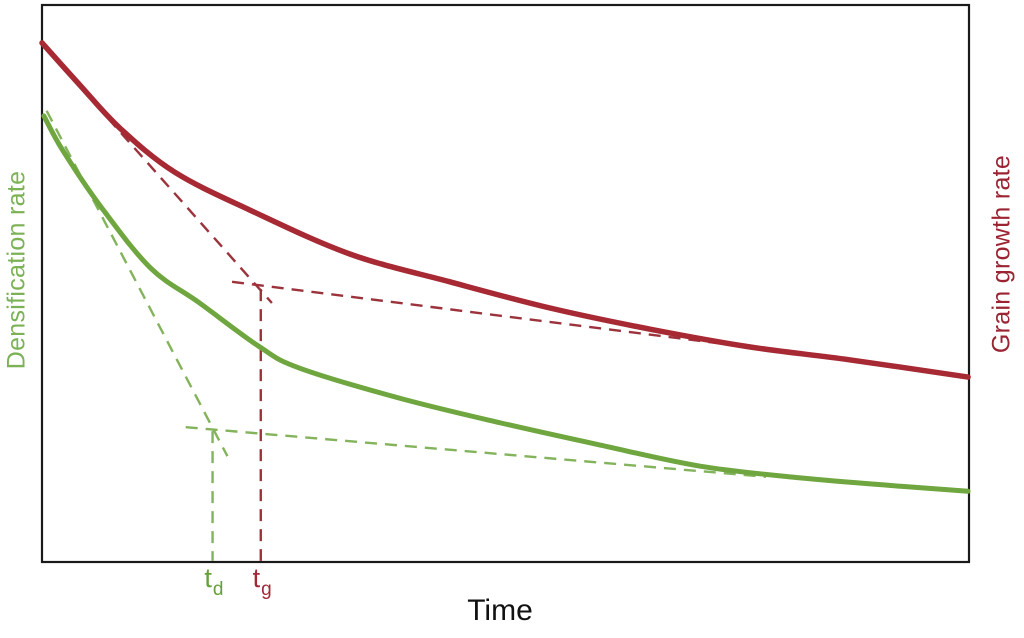  I want to click on x-tick-td-sub: d, so click(218, 590).